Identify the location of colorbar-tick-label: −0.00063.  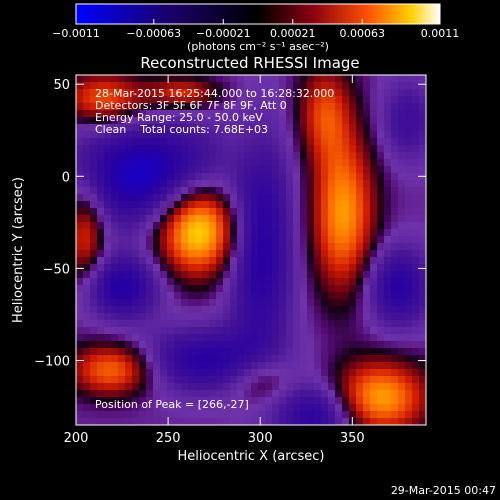
(153, 33).